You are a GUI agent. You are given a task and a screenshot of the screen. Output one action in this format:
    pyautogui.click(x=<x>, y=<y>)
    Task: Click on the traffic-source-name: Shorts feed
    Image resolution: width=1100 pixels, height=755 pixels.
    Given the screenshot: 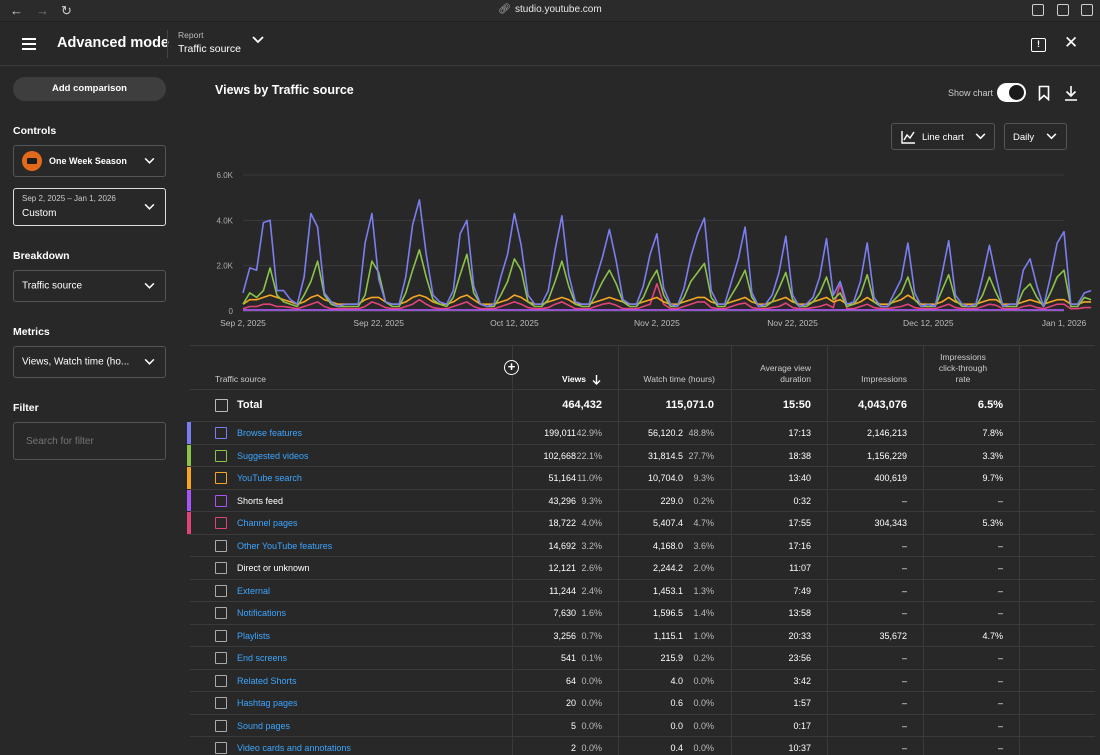 What is the action you would take?
    pyautogui.click(x=260, y=500)
    